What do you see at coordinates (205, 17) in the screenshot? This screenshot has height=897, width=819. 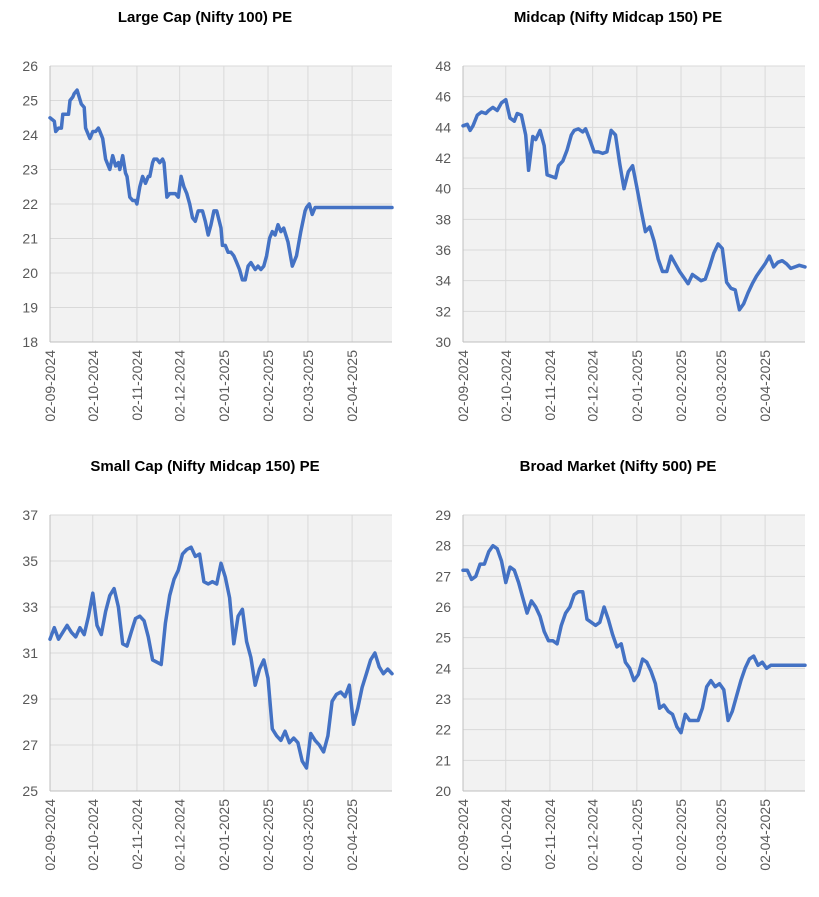 I see `chart-title: Large Cap (Nifty 100) PE` at bounding box center [205, 17].